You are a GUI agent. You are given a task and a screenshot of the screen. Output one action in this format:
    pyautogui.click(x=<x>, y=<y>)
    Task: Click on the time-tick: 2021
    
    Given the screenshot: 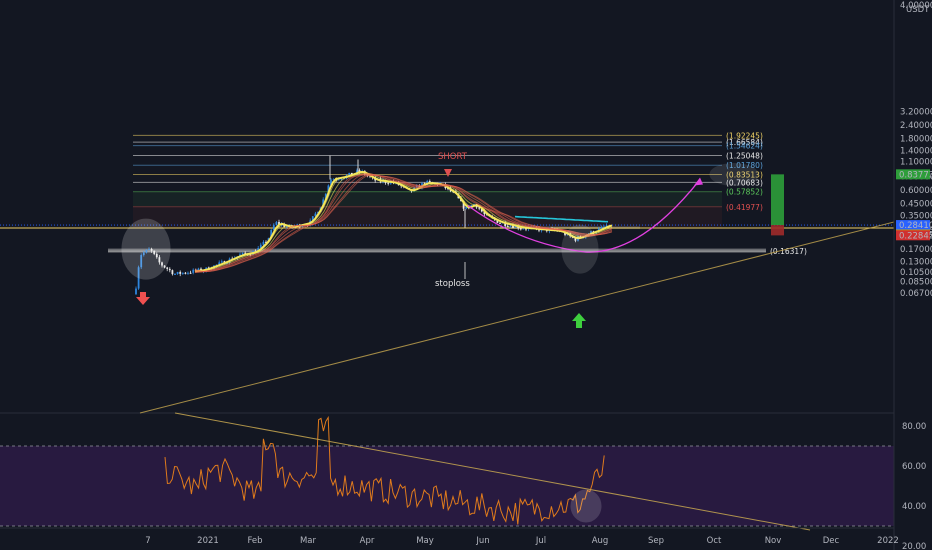 What is the action you would take?
    pyautogui.click(x=208, y=541)
    